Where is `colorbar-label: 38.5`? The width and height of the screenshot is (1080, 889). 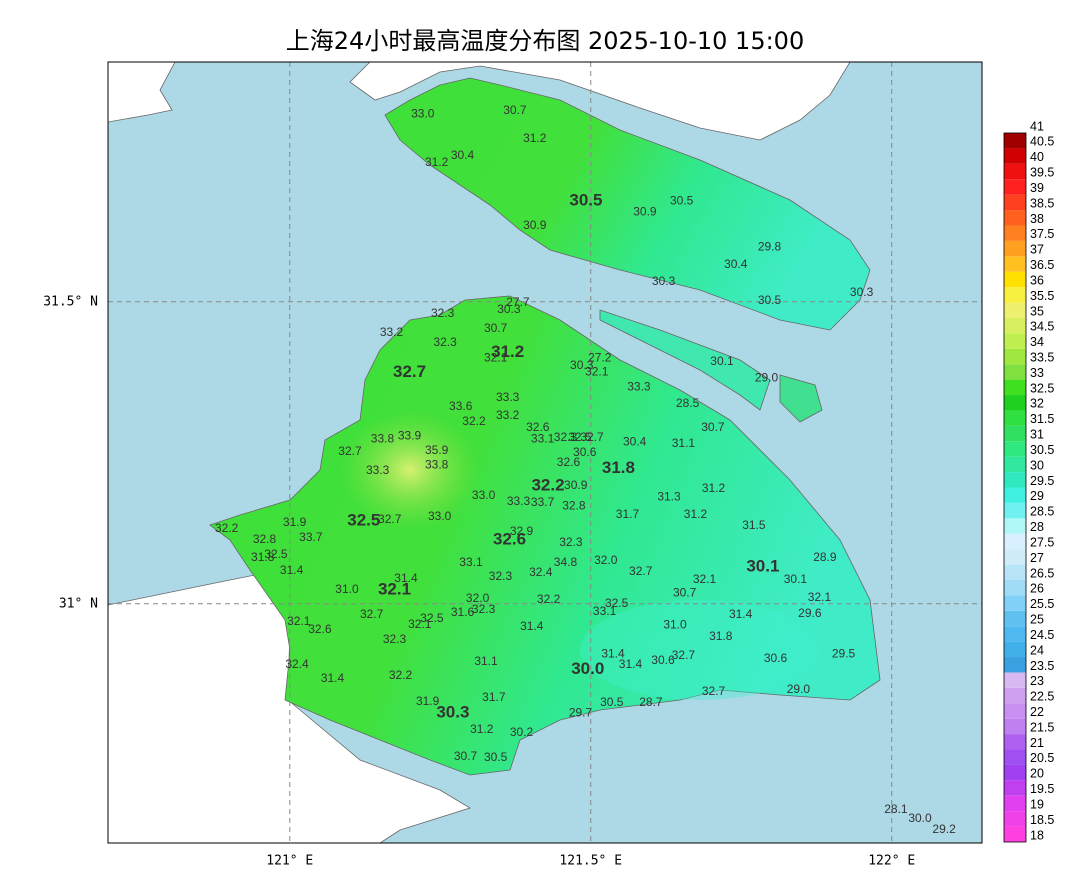 colorbar-label: 38.5 is located at coordinates (1042, 203).